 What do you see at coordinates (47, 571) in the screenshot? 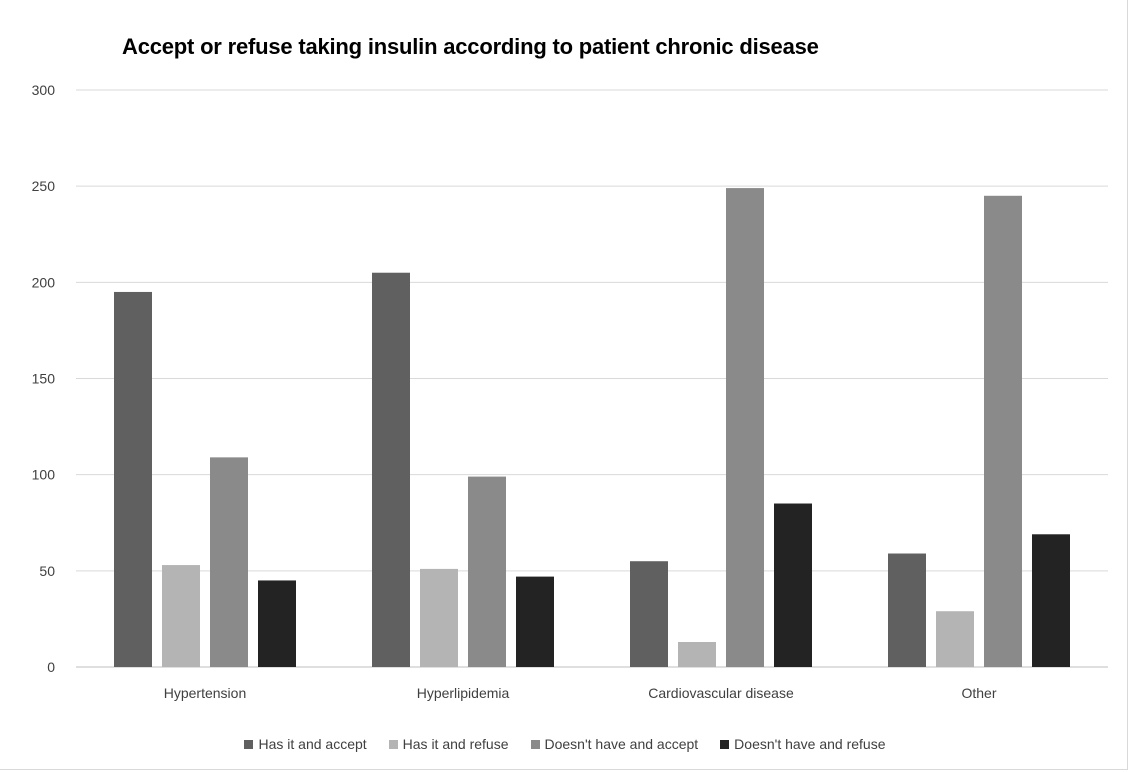
I see `y-tick-label: 50` at bounding box center [47, 571].